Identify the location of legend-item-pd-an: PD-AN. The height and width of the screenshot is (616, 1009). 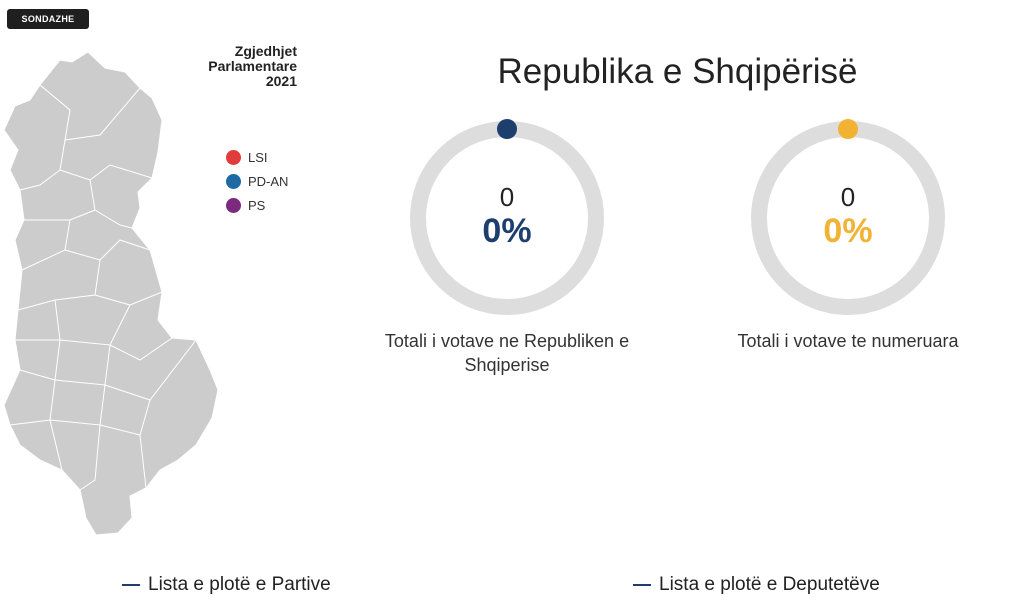
(257, 181).